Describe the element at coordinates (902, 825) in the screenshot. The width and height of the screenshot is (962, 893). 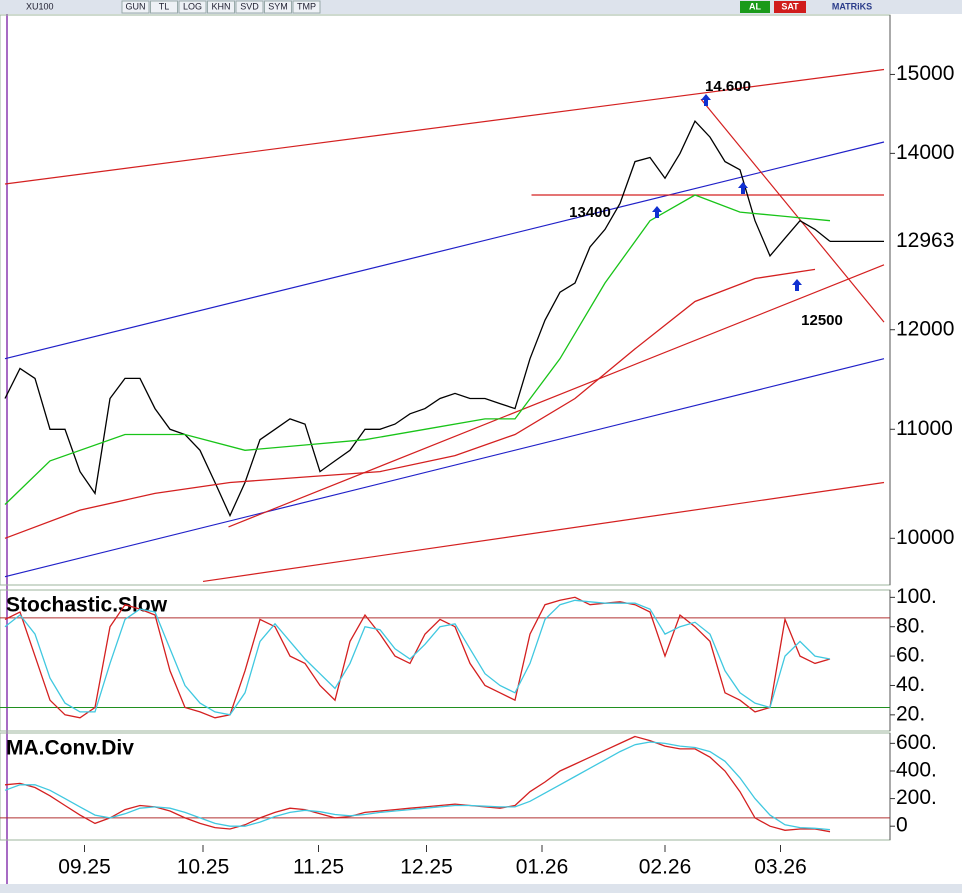
I see `y-tick-label: 0` at that location.